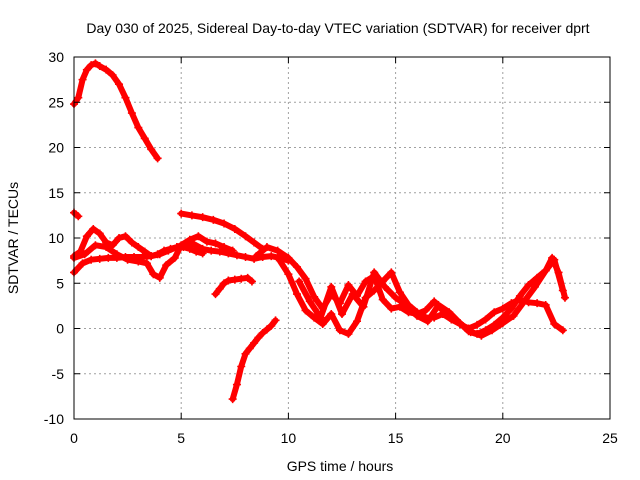  What do you see at coordinates (56, 102) in the screenshot?
I see `y-tick-label: 25` at bounding box center [56, 102].